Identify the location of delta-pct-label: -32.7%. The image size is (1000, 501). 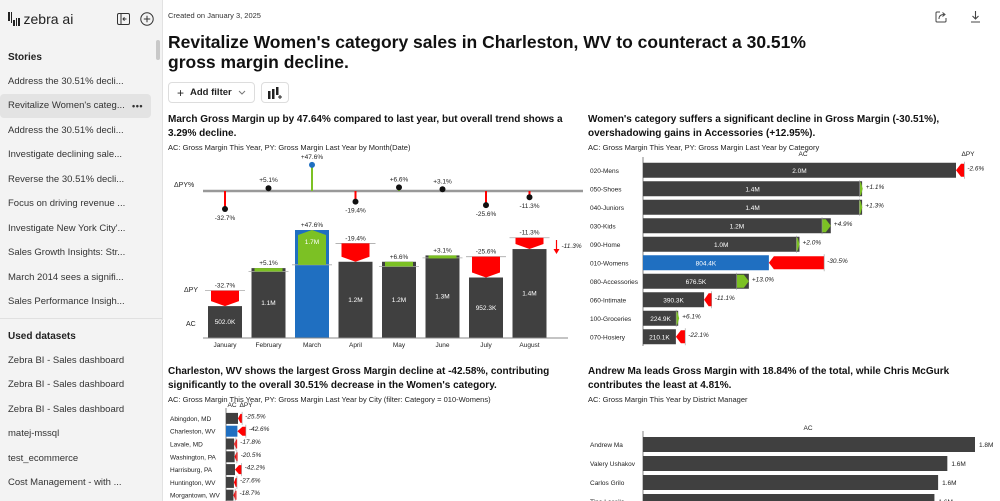
(225, 218).